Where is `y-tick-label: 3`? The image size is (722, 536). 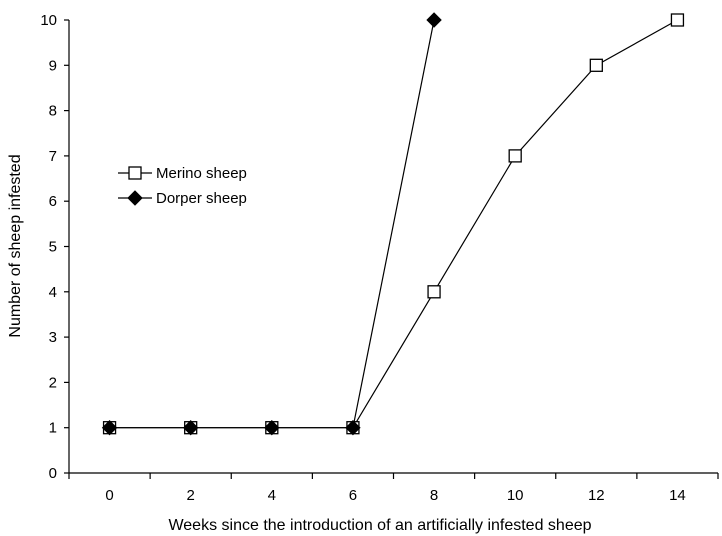
y-tick-label: 3 is located at coordinates (53, 337).